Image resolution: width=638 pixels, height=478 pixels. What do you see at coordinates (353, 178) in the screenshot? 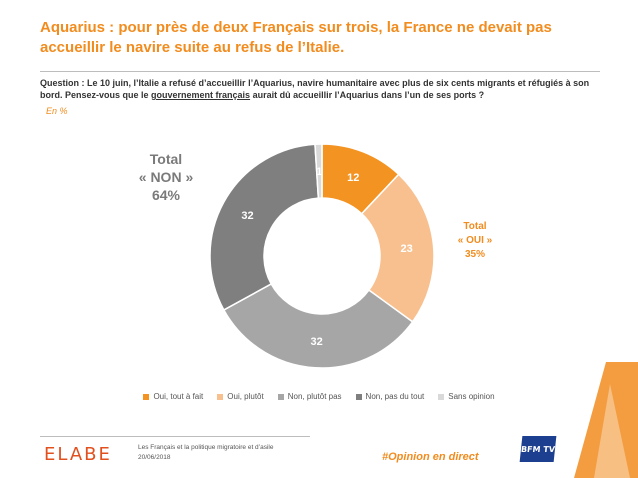
I see `data-label-oui-tout-fait: 12` at bounding box center [353, 178].